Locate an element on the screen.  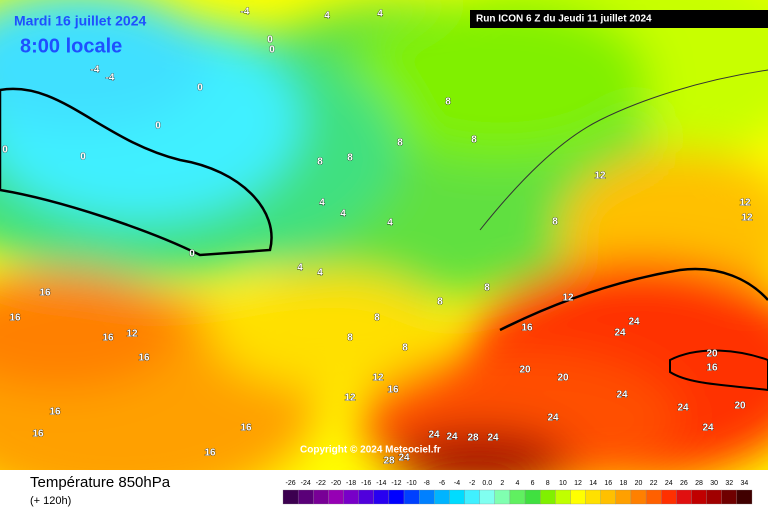
colorbar-label: 20 is located at coordinates (639, 483).